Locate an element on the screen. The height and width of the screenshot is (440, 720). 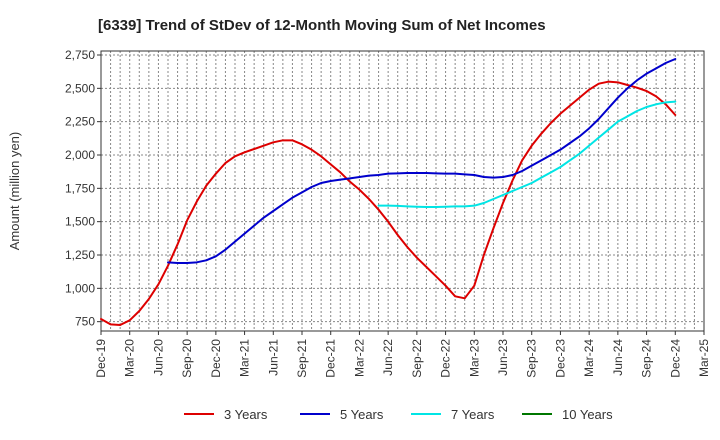
x-tick-label: Mar-23 is located at coordinates (474, 358).